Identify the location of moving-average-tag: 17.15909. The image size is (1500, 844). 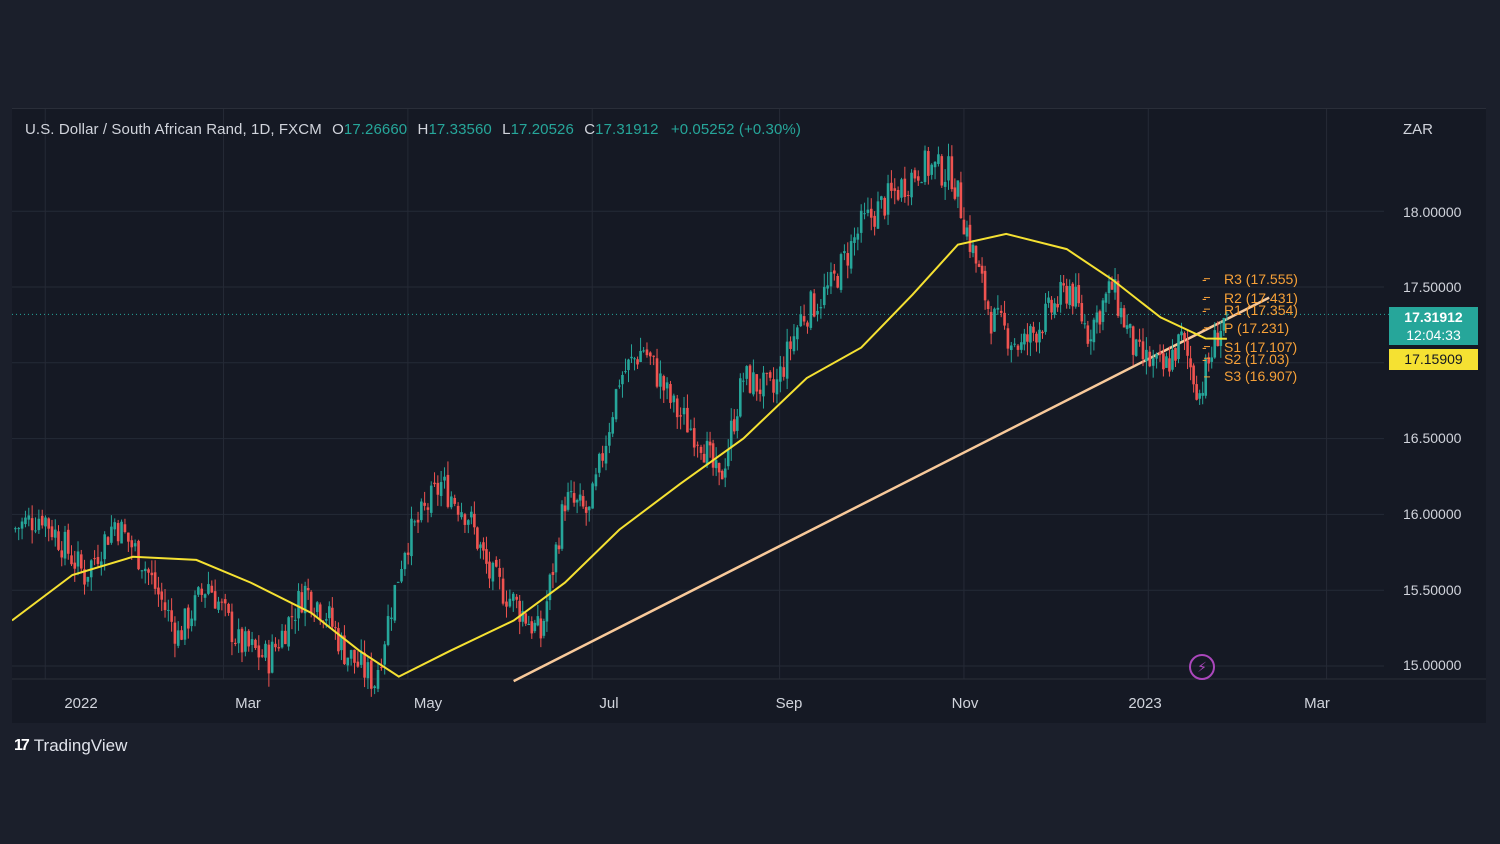
(1433, 359).